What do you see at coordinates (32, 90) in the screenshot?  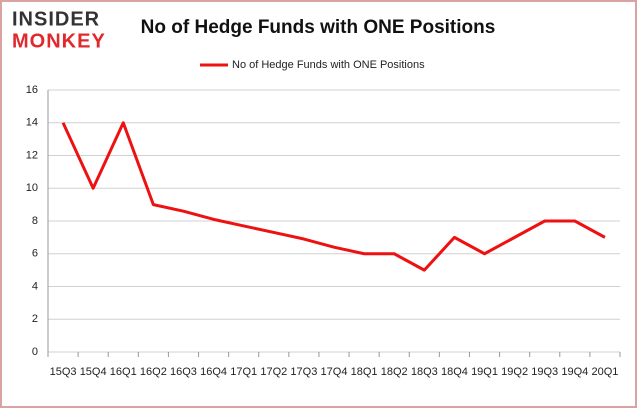 I see `y-tick-label: 16` at bounding box center [32, 90].